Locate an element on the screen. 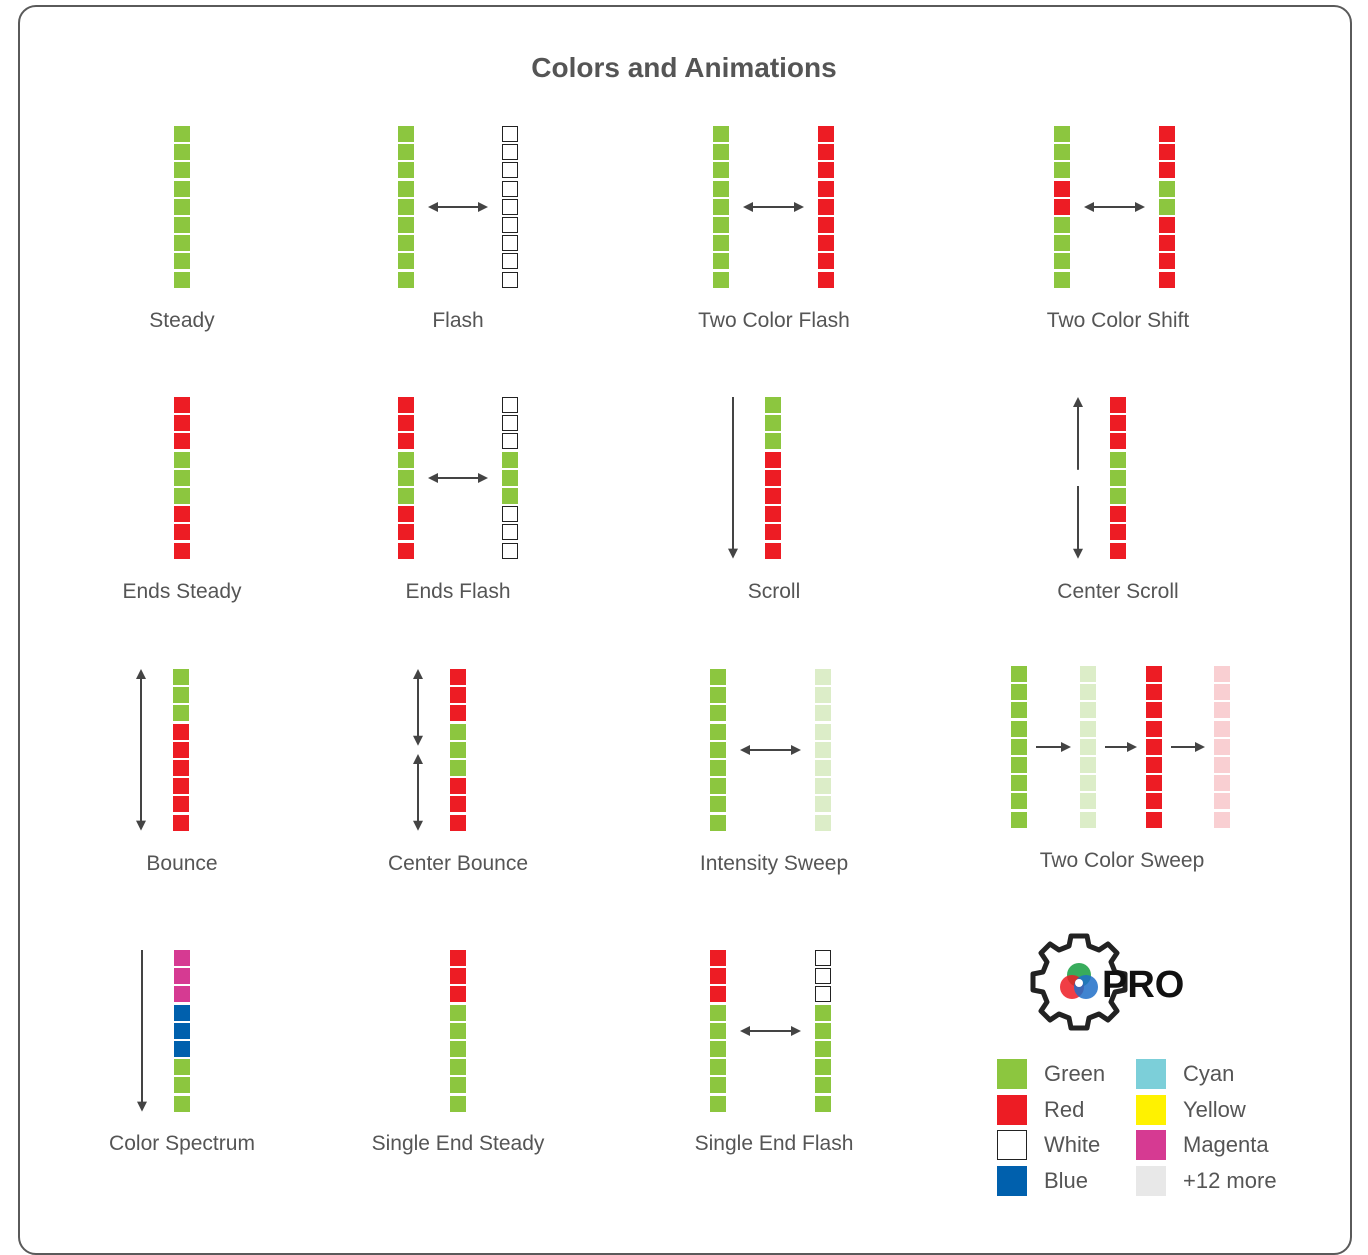 The image size is (1368, 1255). animation-label: Intensity Sweep is located at coordinates (774, 863).